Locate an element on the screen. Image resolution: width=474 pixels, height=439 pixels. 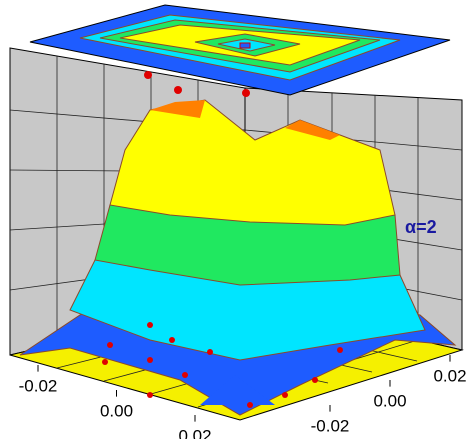
surface-spike is located at coordinates (237, 390).